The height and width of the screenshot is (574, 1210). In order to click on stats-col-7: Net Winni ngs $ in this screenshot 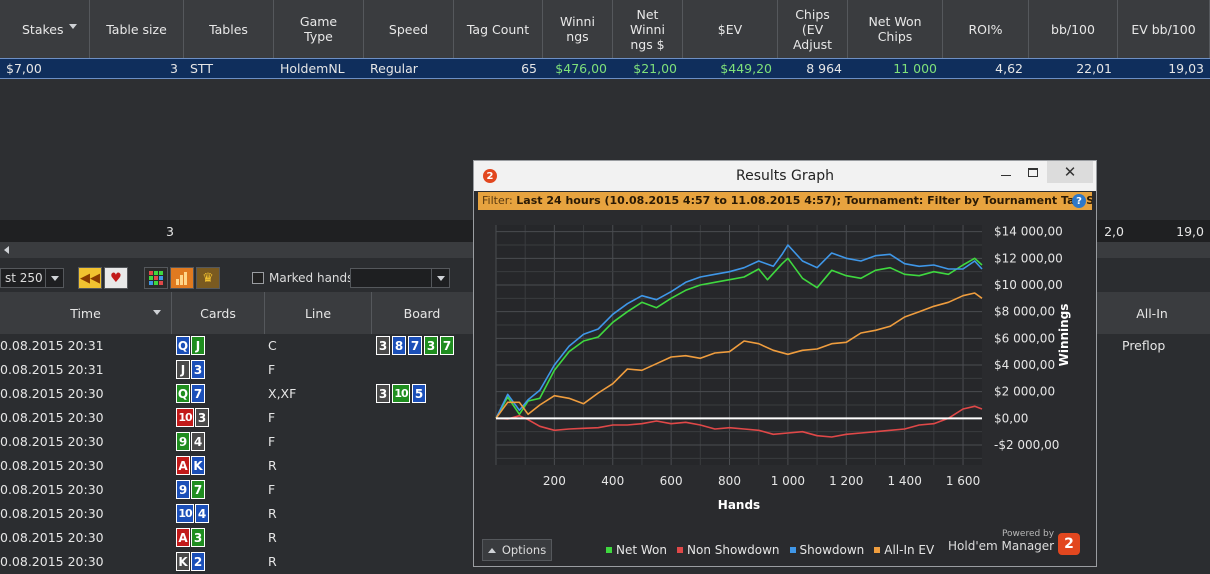, I will do `click(648, 29)`.